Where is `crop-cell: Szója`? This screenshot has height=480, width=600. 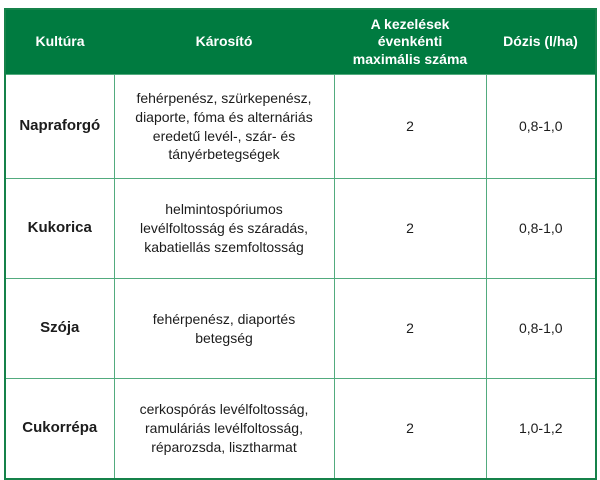 crop-cell: Szója is located at coordinates (59, 328).